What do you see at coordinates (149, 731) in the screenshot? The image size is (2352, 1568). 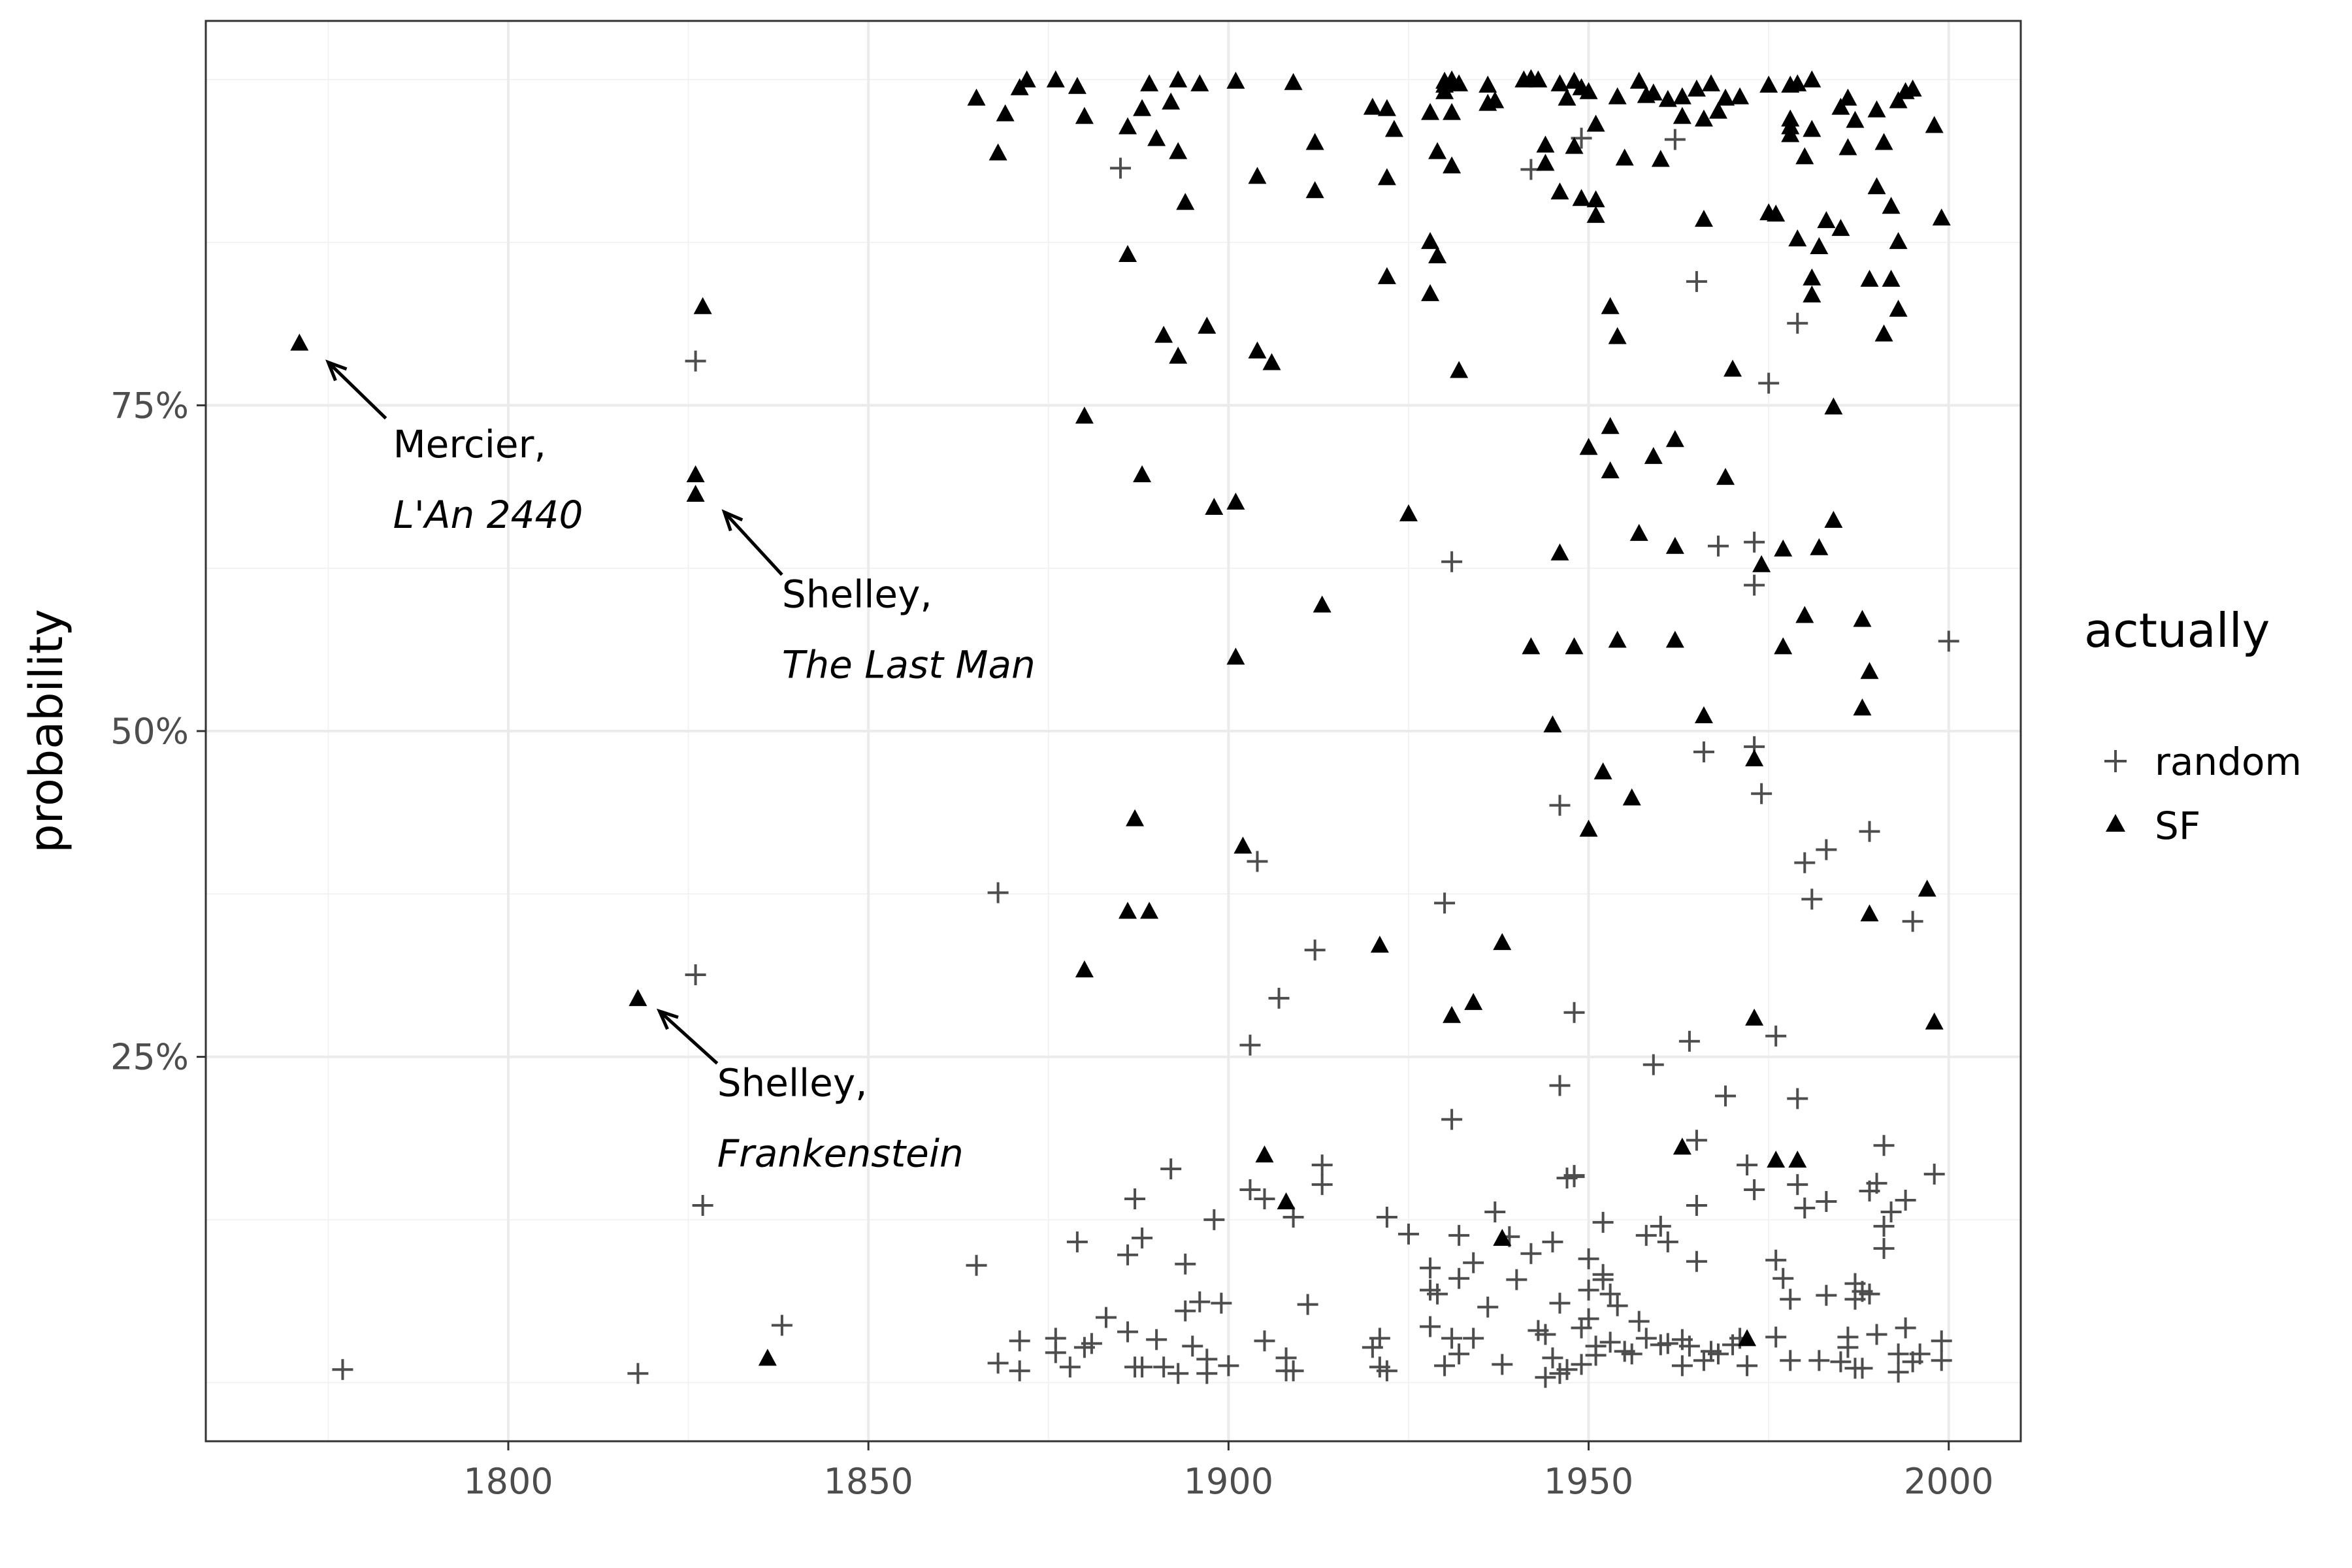 I see `y-tick-label: 50%` at bounding box center [149, 731].